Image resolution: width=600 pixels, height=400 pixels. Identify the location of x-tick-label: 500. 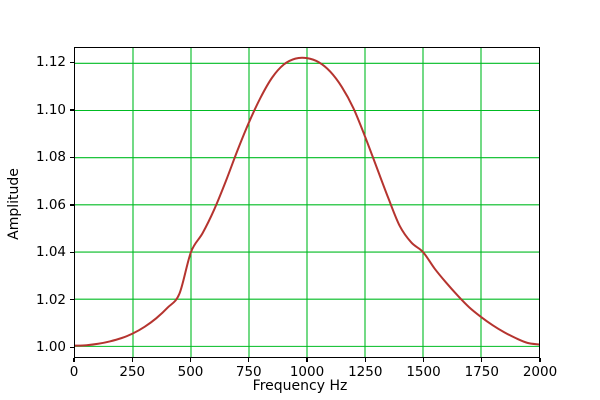
(190, 372).